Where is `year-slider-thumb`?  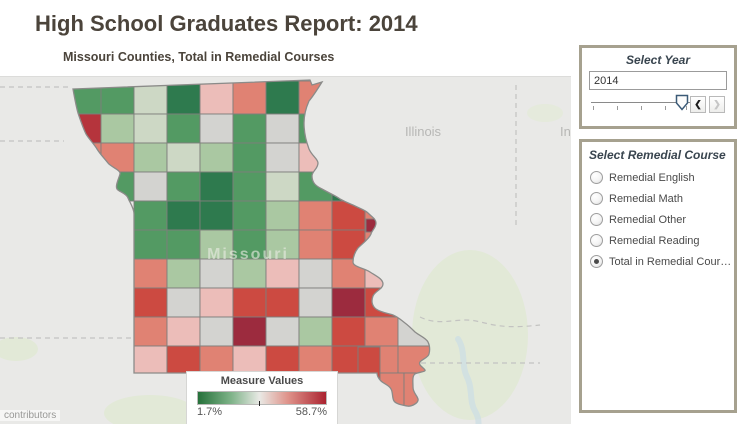
year-slider-thumb is located at coordinates (682, 102).